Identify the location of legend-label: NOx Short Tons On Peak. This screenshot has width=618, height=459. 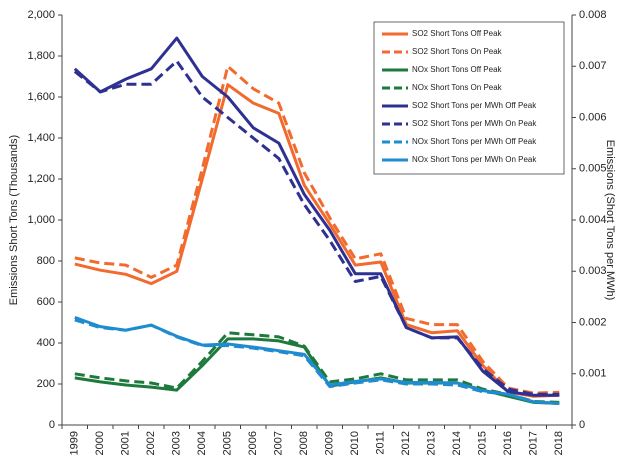
(457, 87).